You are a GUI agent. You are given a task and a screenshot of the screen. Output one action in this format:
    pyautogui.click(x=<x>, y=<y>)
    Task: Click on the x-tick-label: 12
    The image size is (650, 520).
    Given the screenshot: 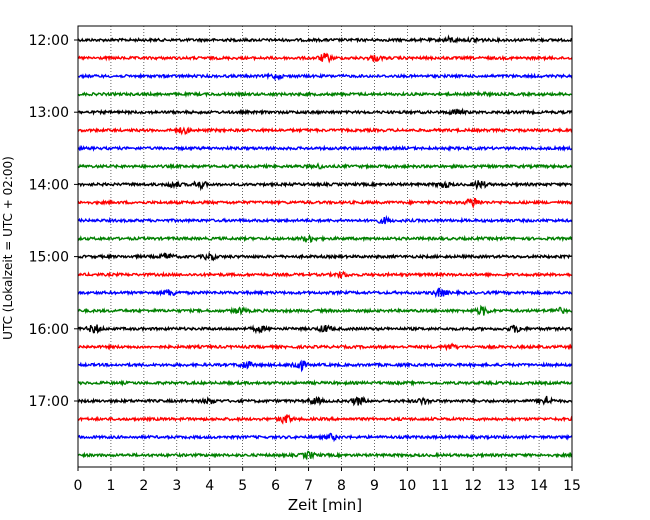 What is the action you would take?
    pyautogui.click(x=473, y=486)
    